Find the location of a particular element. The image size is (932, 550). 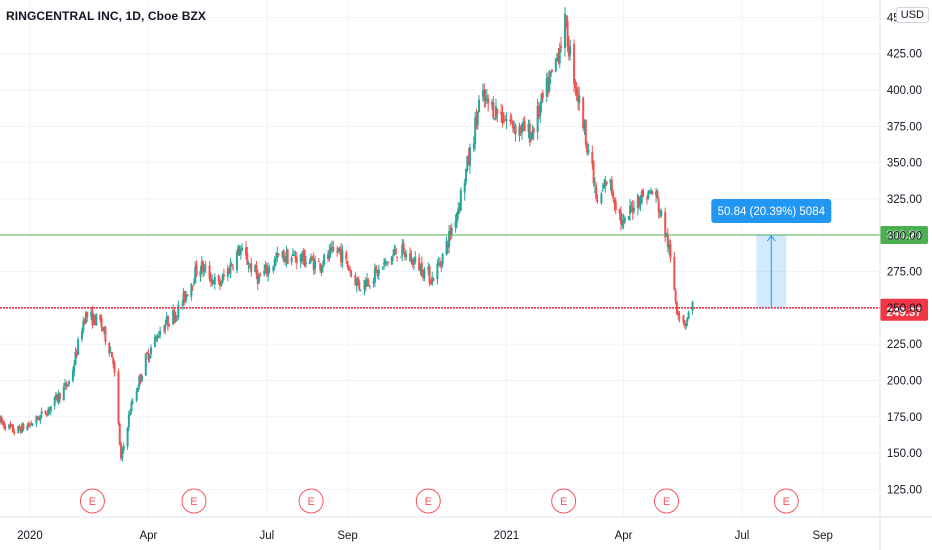

measure-tool: 50.84 (20.39%) 5084 is located at coordinates (771, 253).